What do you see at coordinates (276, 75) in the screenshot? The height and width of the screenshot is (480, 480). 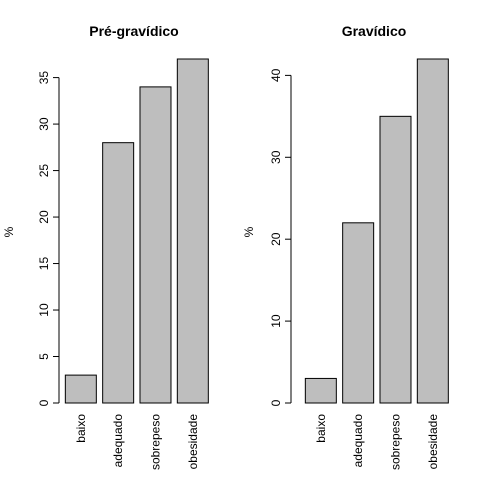 I see `y-tick-label: 40` at bounding box center [276, 75].